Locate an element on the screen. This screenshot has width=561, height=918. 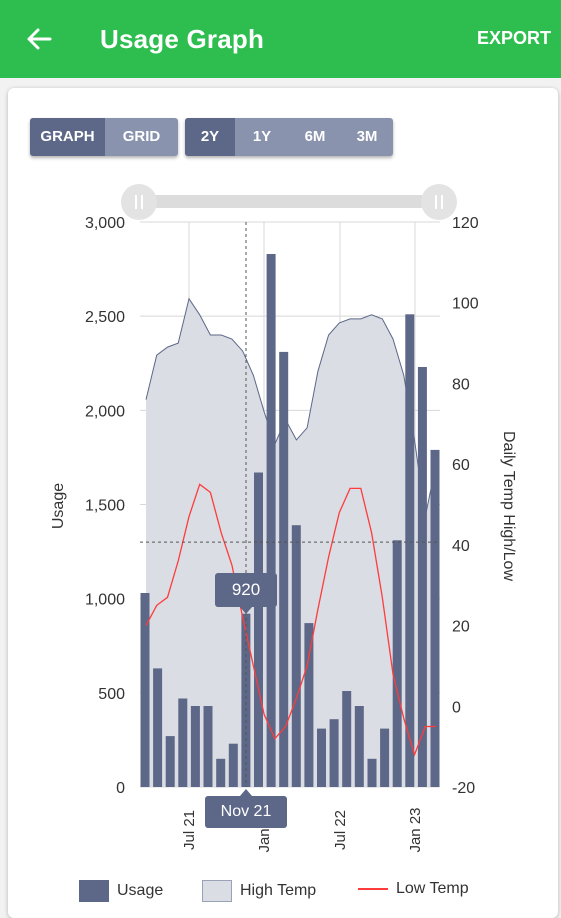
y-axis-title: Usage is located at coordinates (58, 506).